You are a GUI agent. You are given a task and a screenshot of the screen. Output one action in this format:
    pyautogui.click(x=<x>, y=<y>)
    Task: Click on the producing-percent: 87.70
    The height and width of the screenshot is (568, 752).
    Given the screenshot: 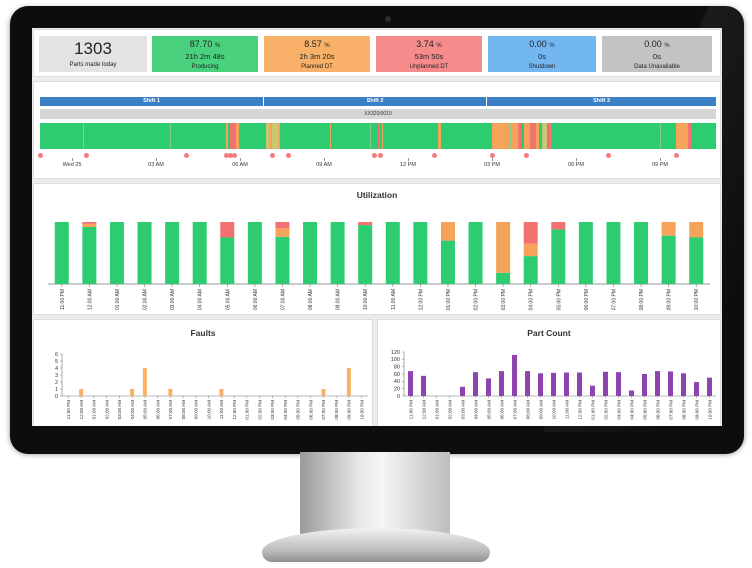 What is the action you would take?
    pyautogui.click(x=201, y=44)
    